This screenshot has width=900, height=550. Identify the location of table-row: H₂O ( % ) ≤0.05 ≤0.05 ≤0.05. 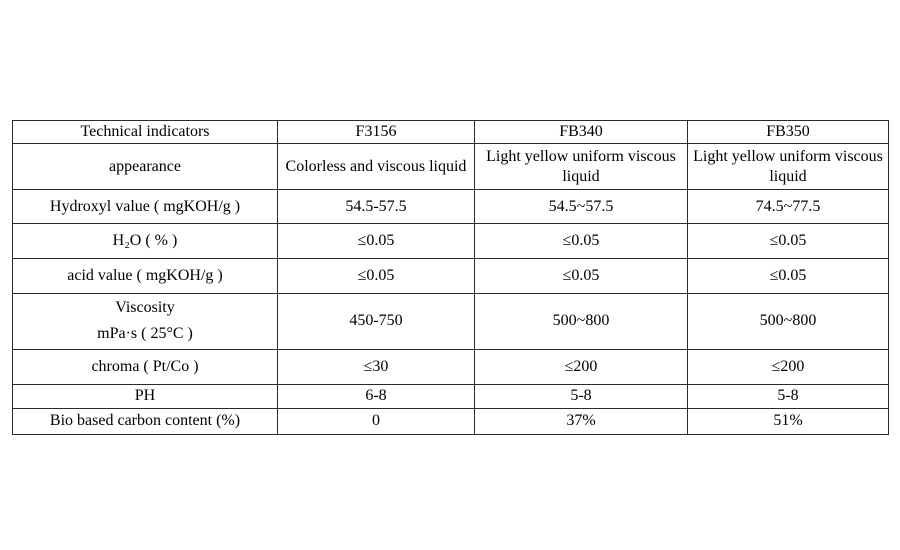
(450, 241).